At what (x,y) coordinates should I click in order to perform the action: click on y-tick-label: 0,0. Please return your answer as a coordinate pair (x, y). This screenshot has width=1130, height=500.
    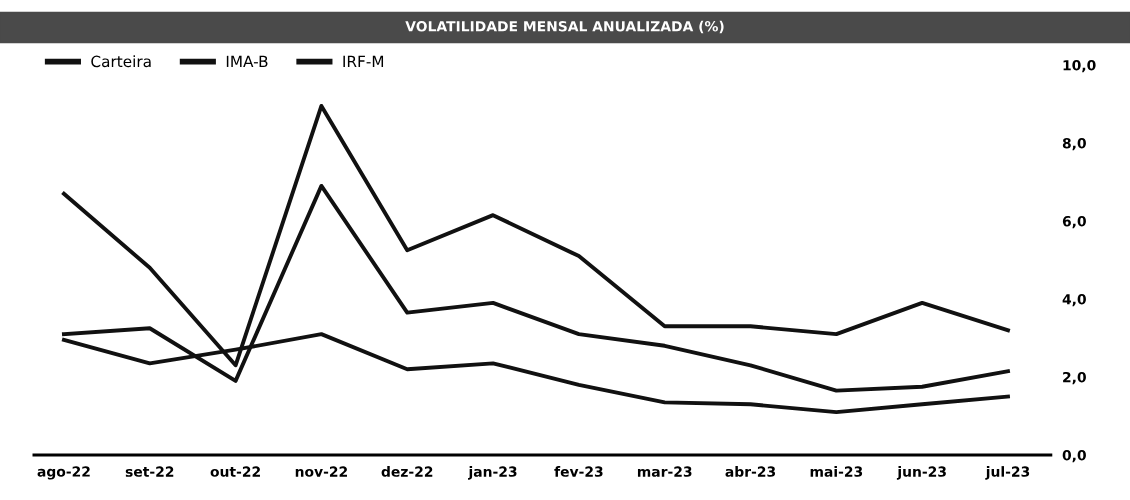
    Looking at the image, I should click on (1074, 456).